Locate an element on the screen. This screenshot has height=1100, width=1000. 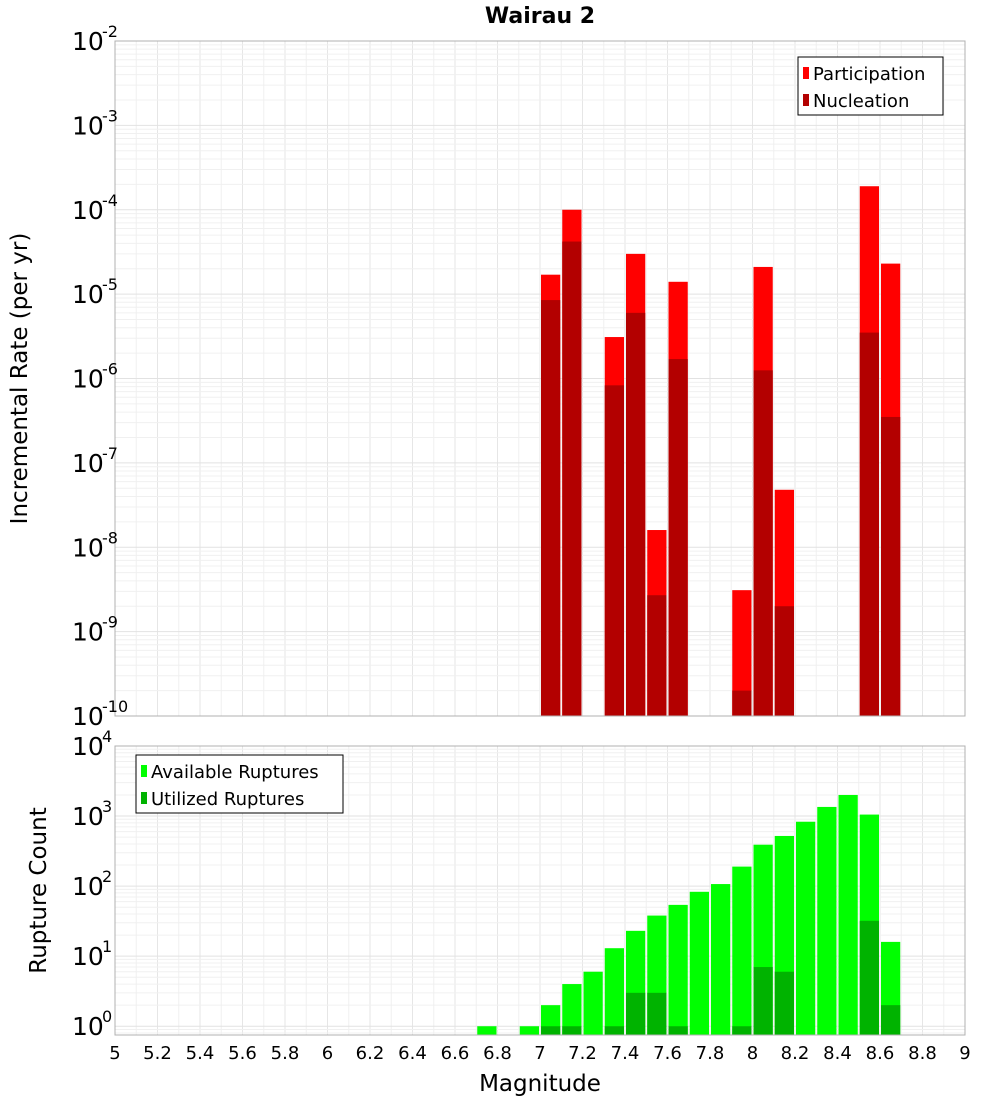
x-tick-label: 8.8 is located at coordinates (922, 1053).